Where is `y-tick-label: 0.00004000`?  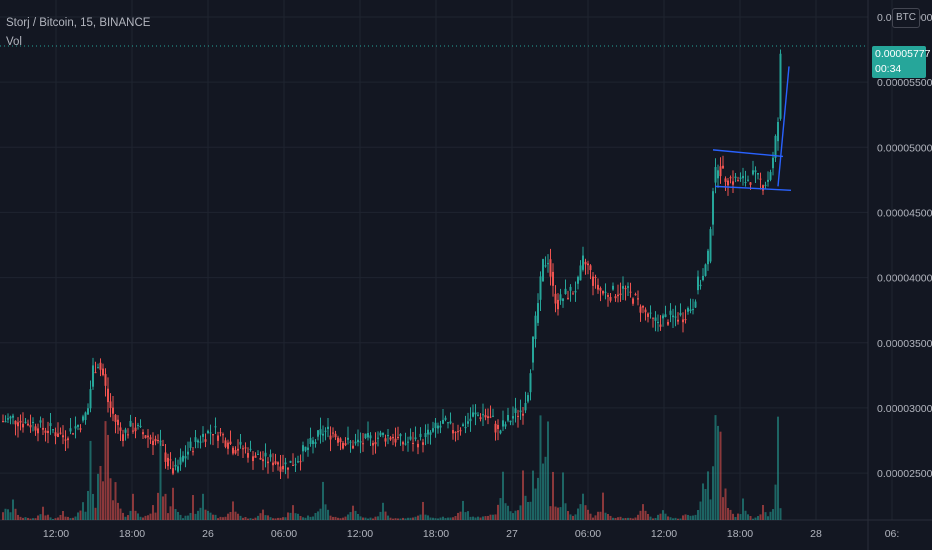 y-tick-label: 0.00004000 is located at coordinates (904, 279).